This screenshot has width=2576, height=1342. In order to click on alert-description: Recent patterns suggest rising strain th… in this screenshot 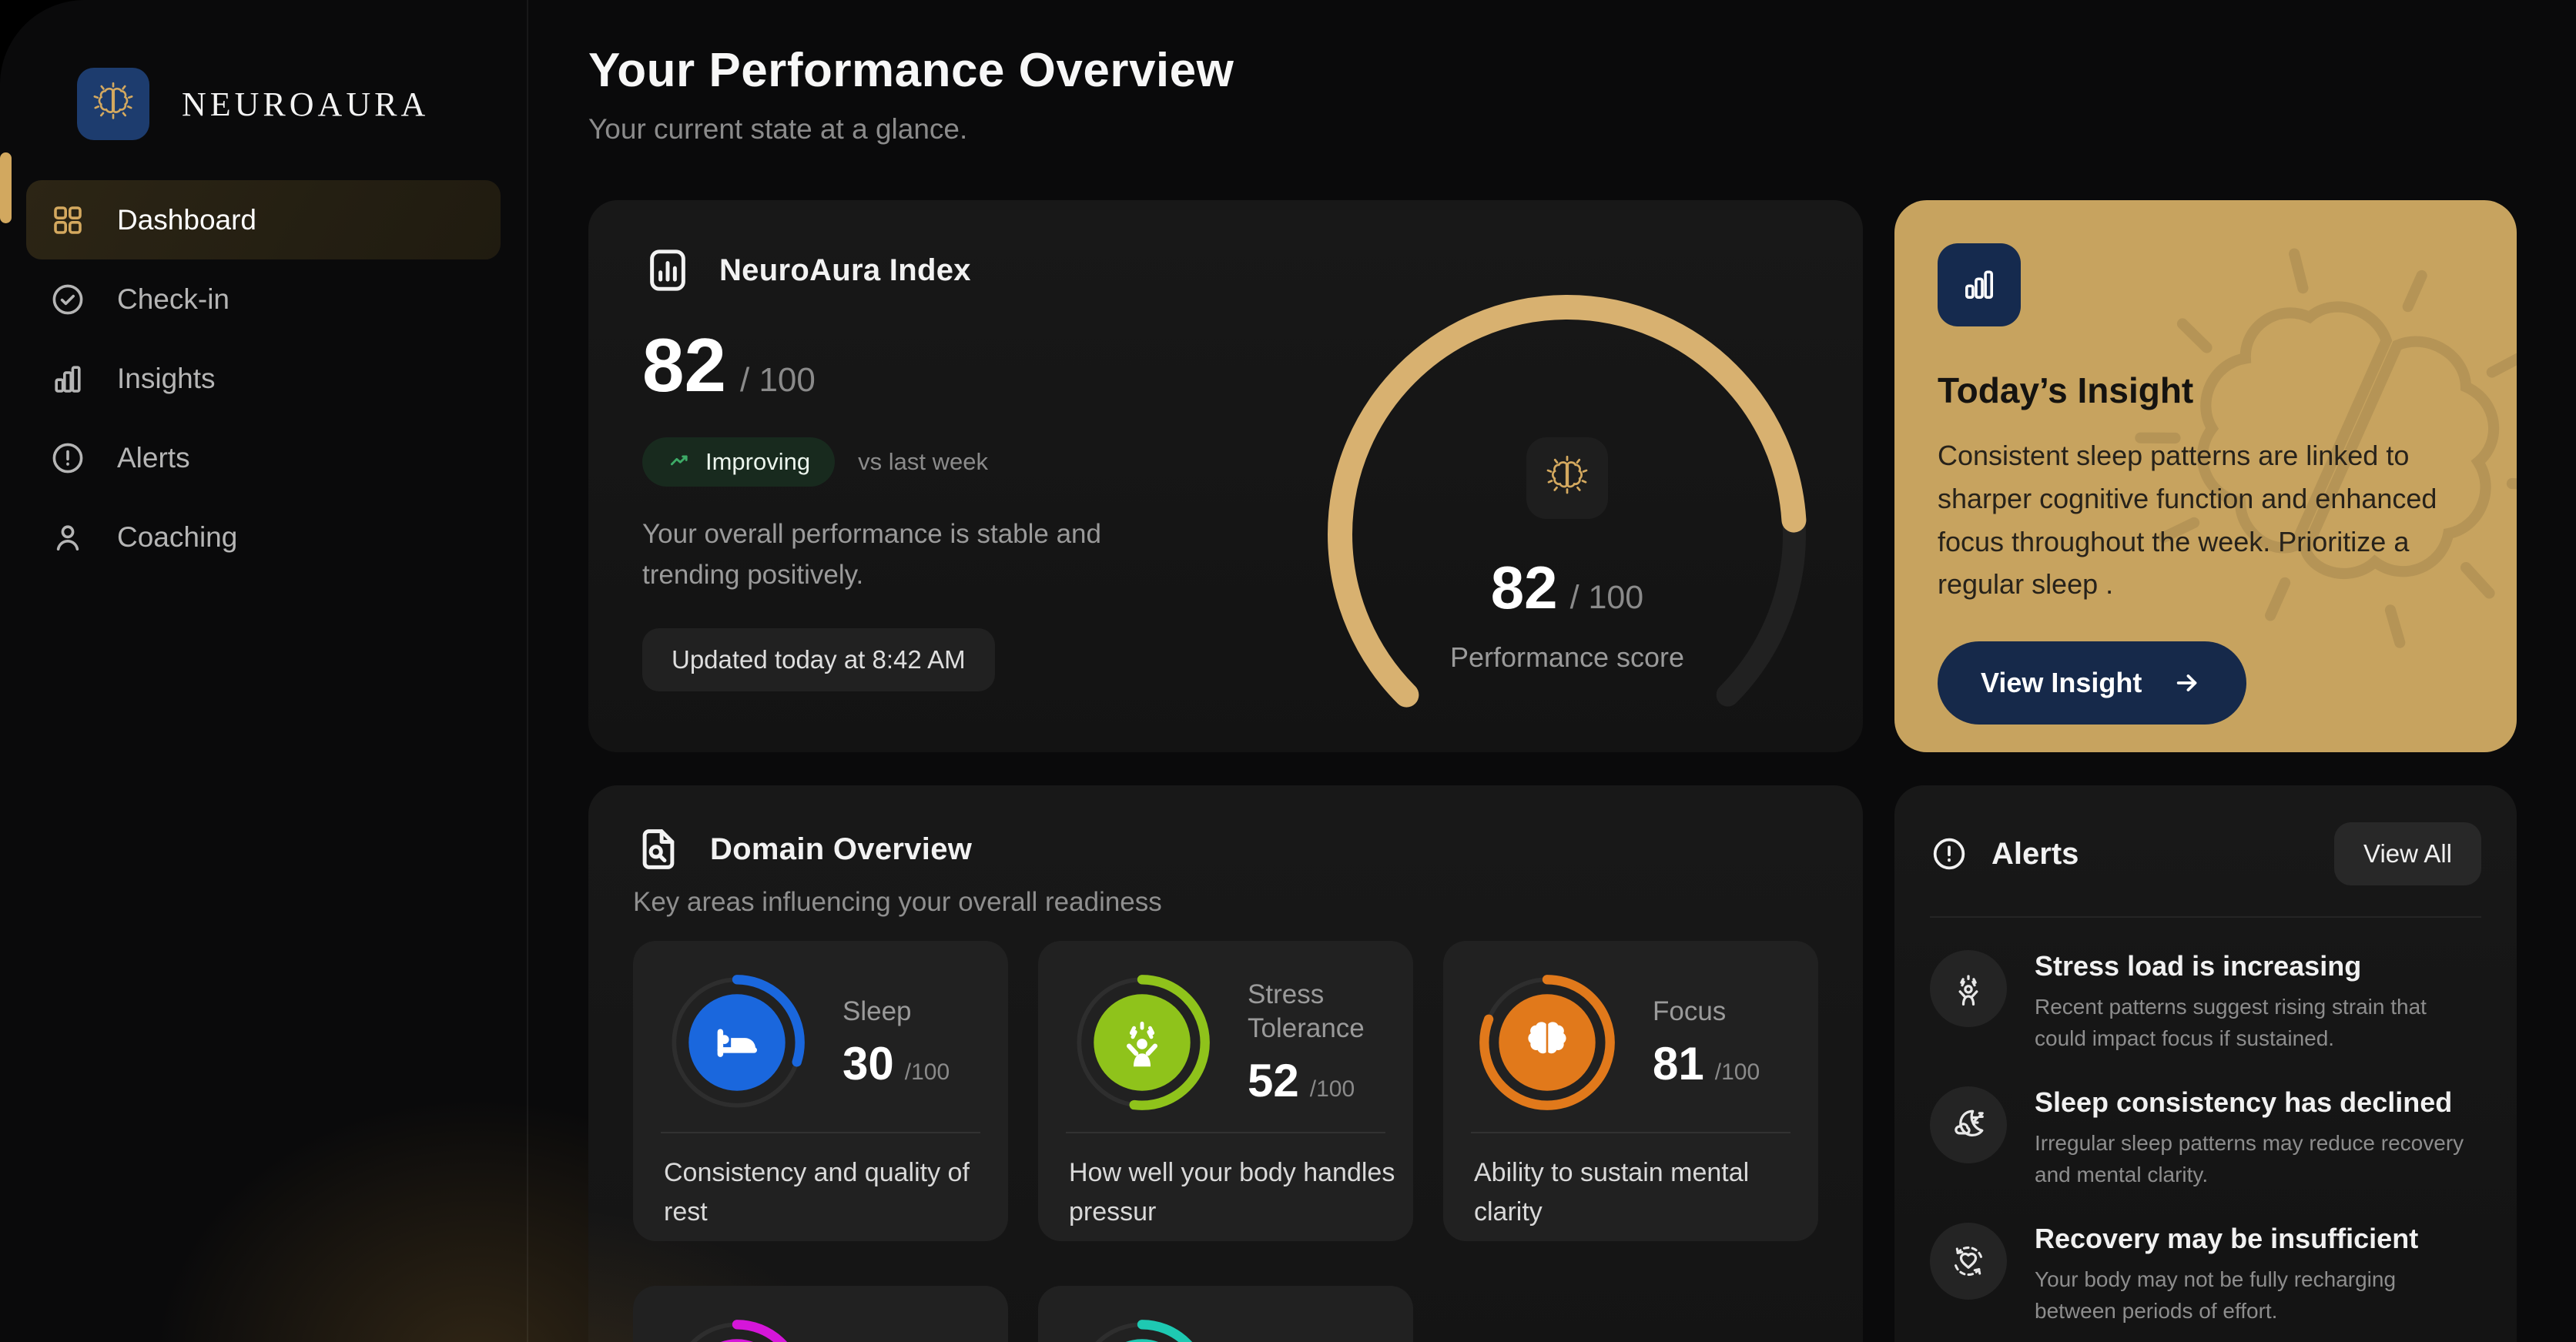, I will do `click(2231, 1022)`.